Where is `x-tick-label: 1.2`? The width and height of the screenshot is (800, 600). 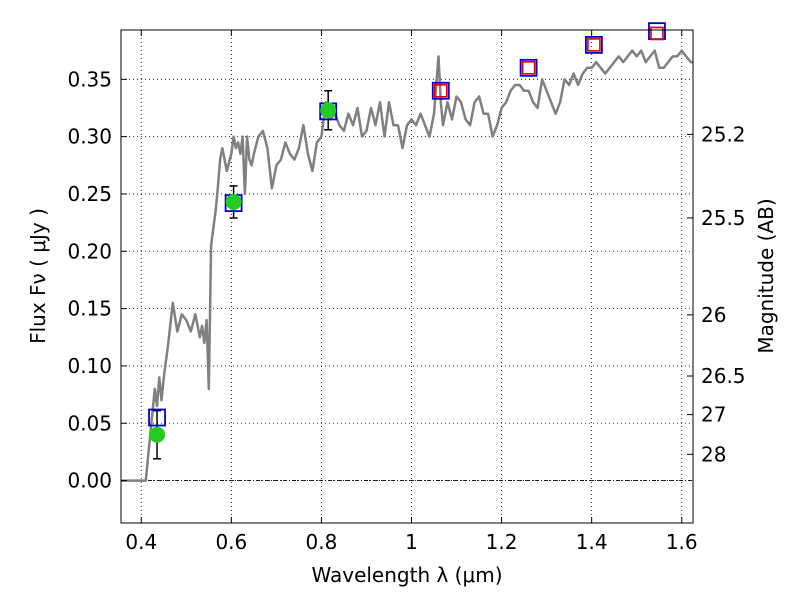 x-tick-label: 1.2 is located at coordinates (502, 542).